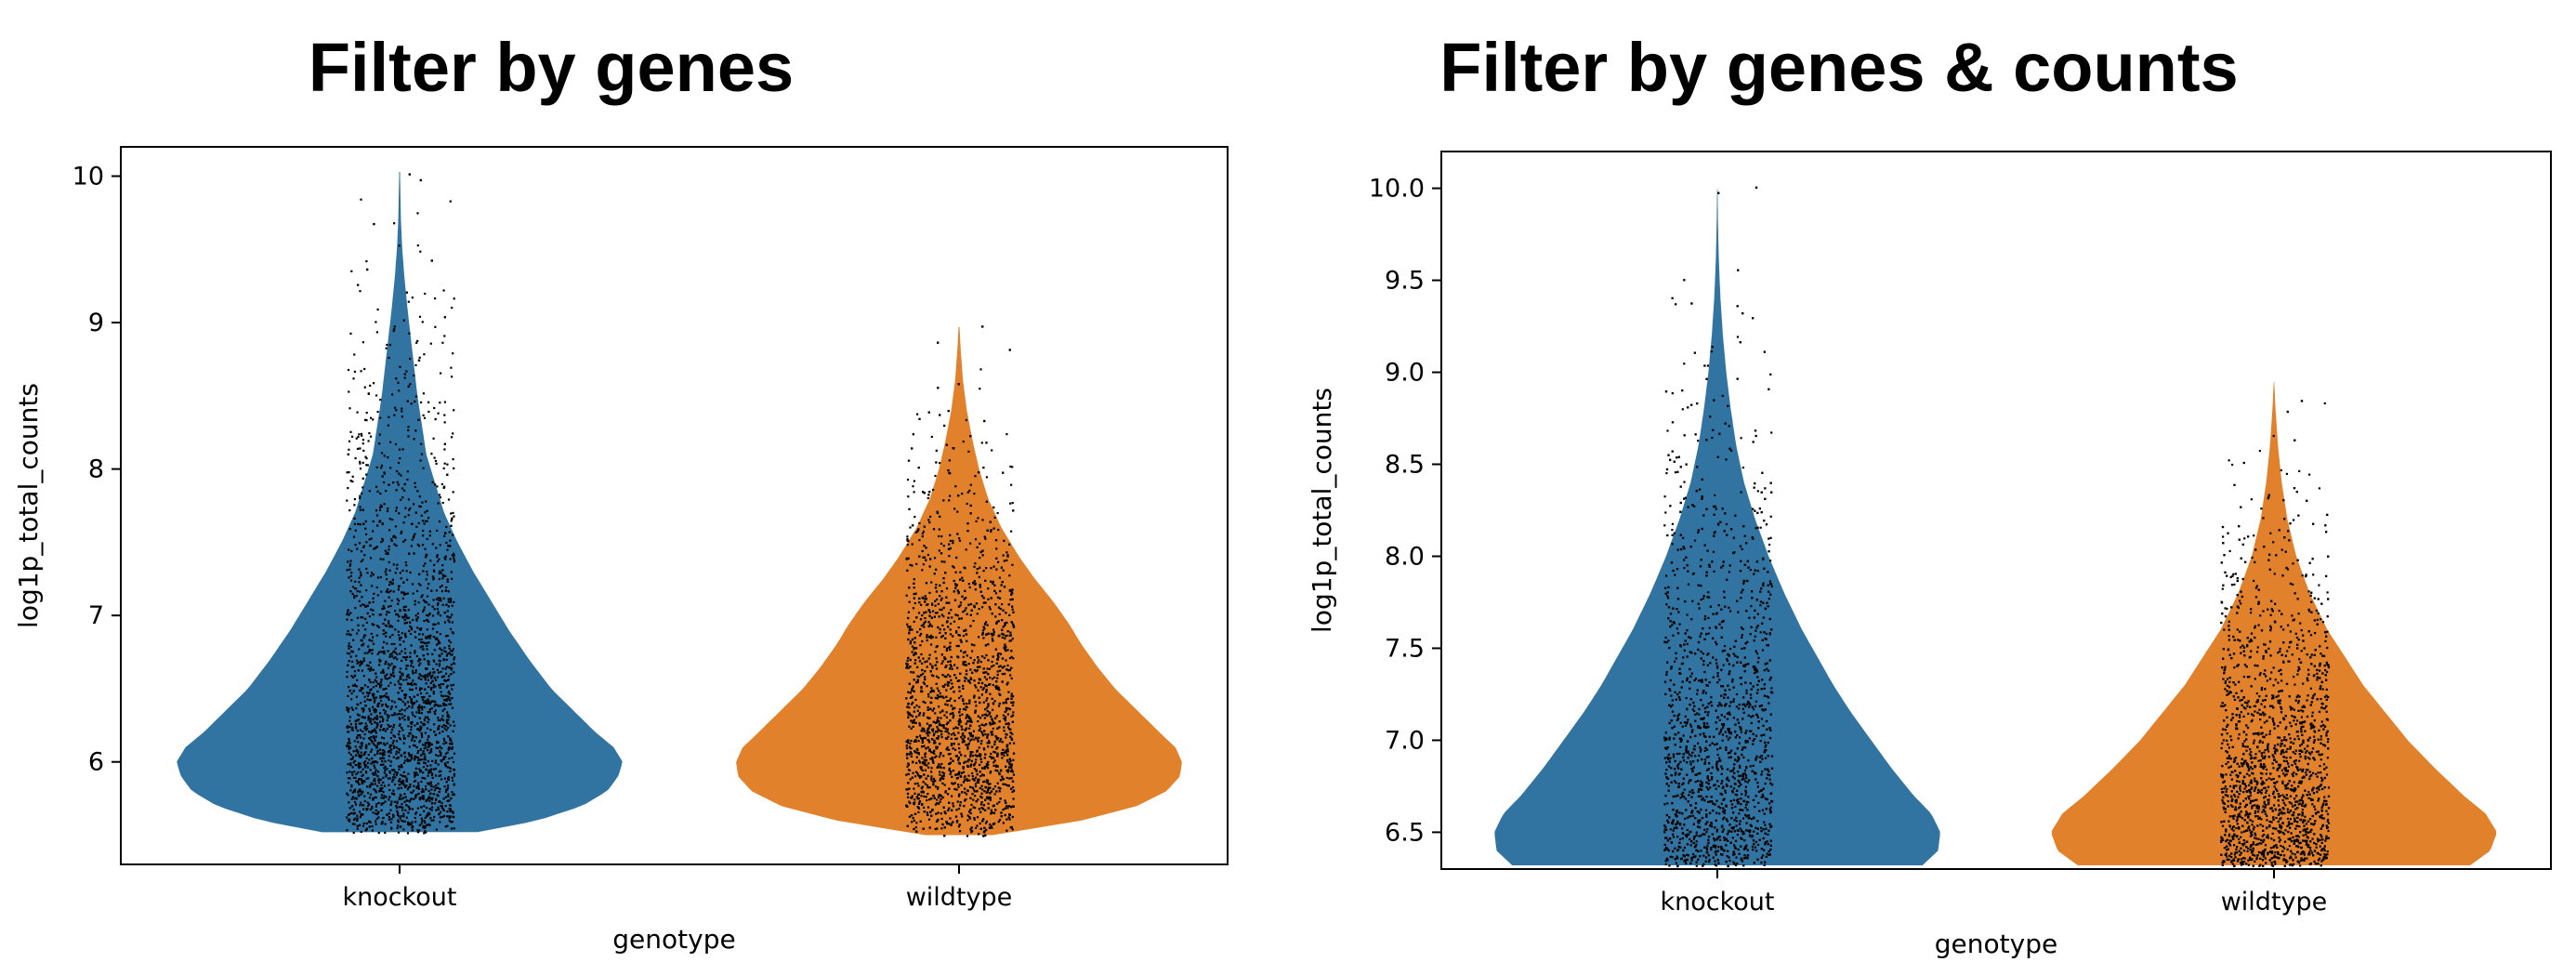 The height and width of the screenshot is (962, 2576). What do you see at coordinates (960, 593) in the screenshot?
I see `points-wildtype` at bounding box center [960, 593].